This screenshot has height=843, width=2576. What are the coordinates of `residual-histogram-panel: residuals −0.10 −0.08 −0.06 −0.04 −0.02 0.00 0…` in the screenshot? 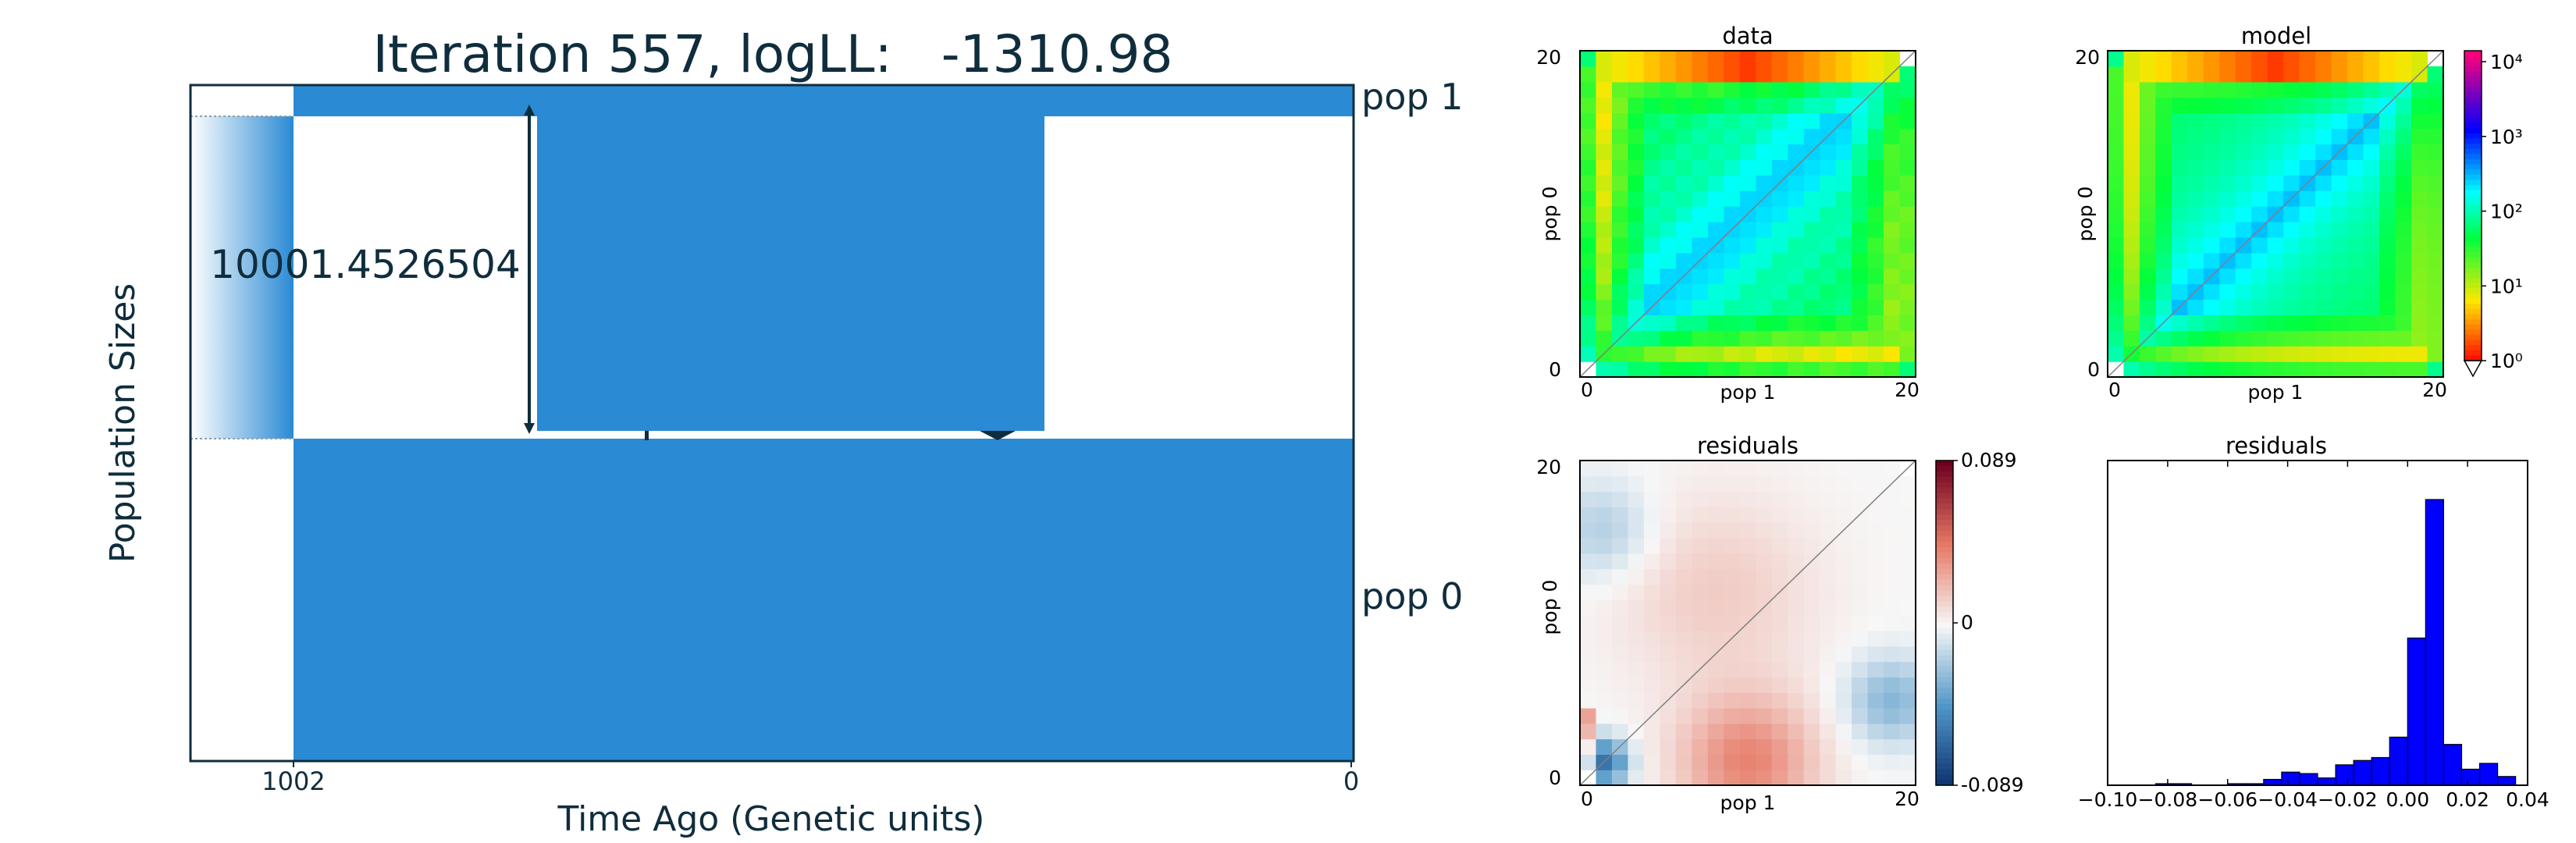 It's located at (2313, 621).